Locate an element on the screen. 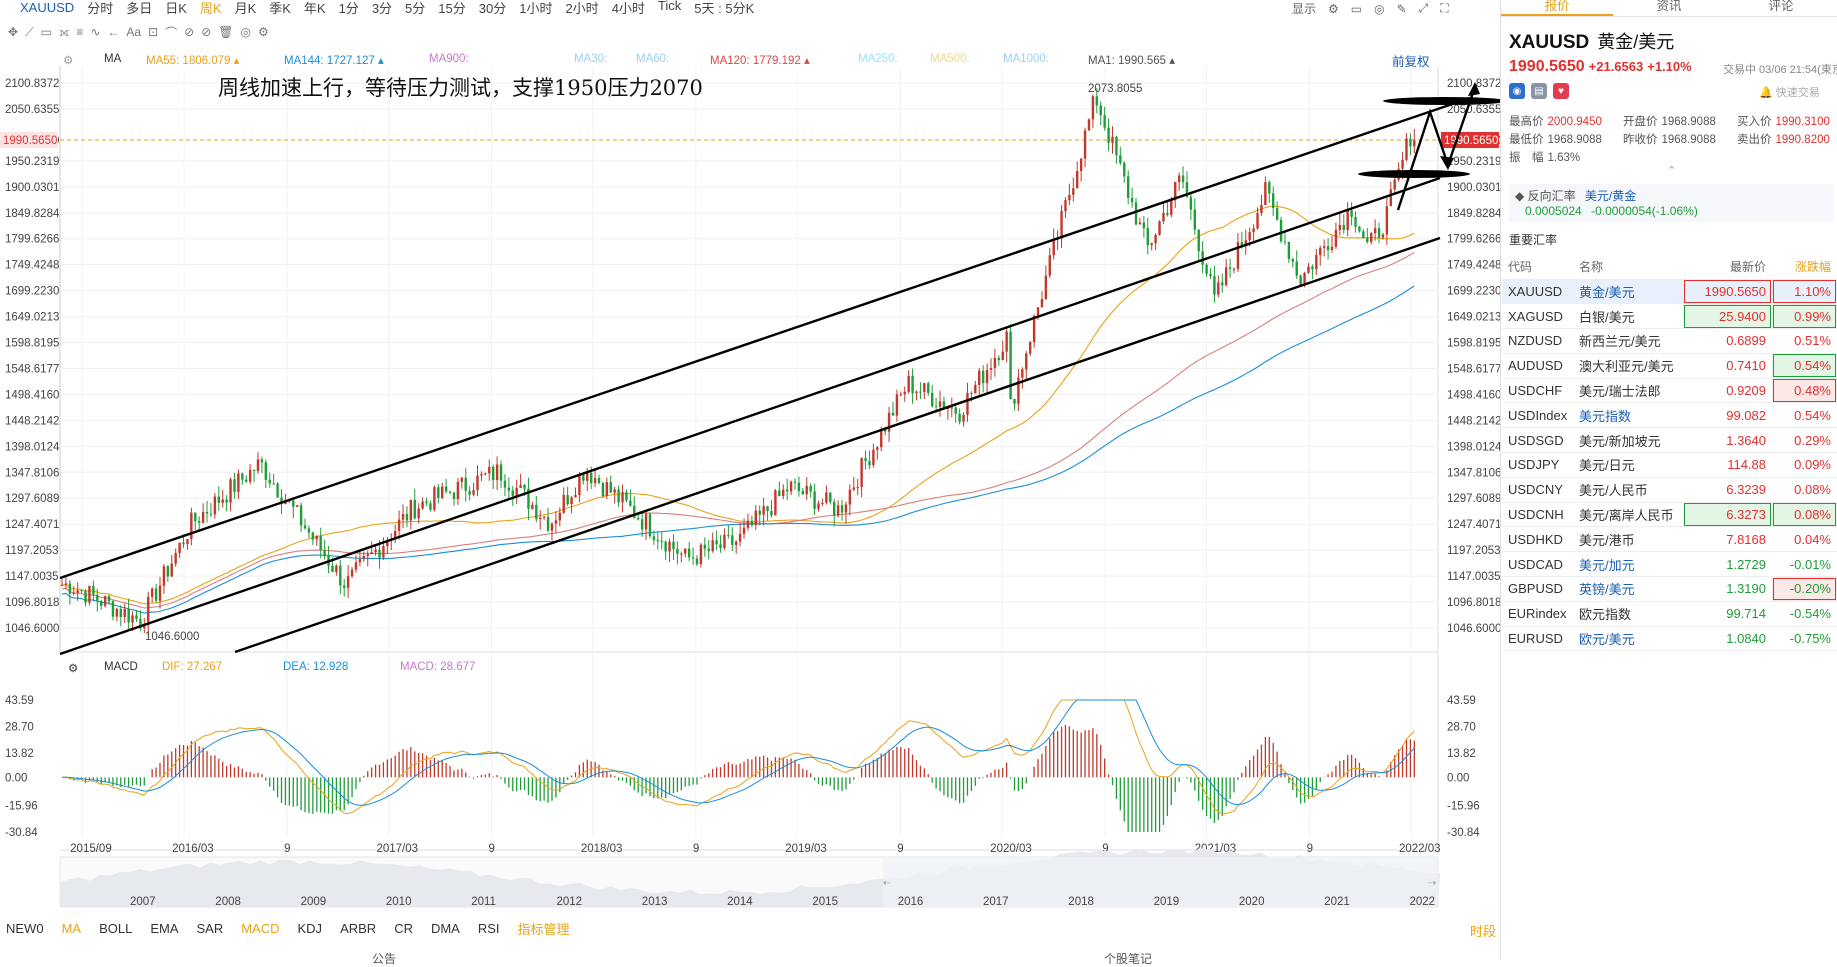 This screenshot has width=1837, height=967. session-button: 时段 is located at coordinates (1483, 931).